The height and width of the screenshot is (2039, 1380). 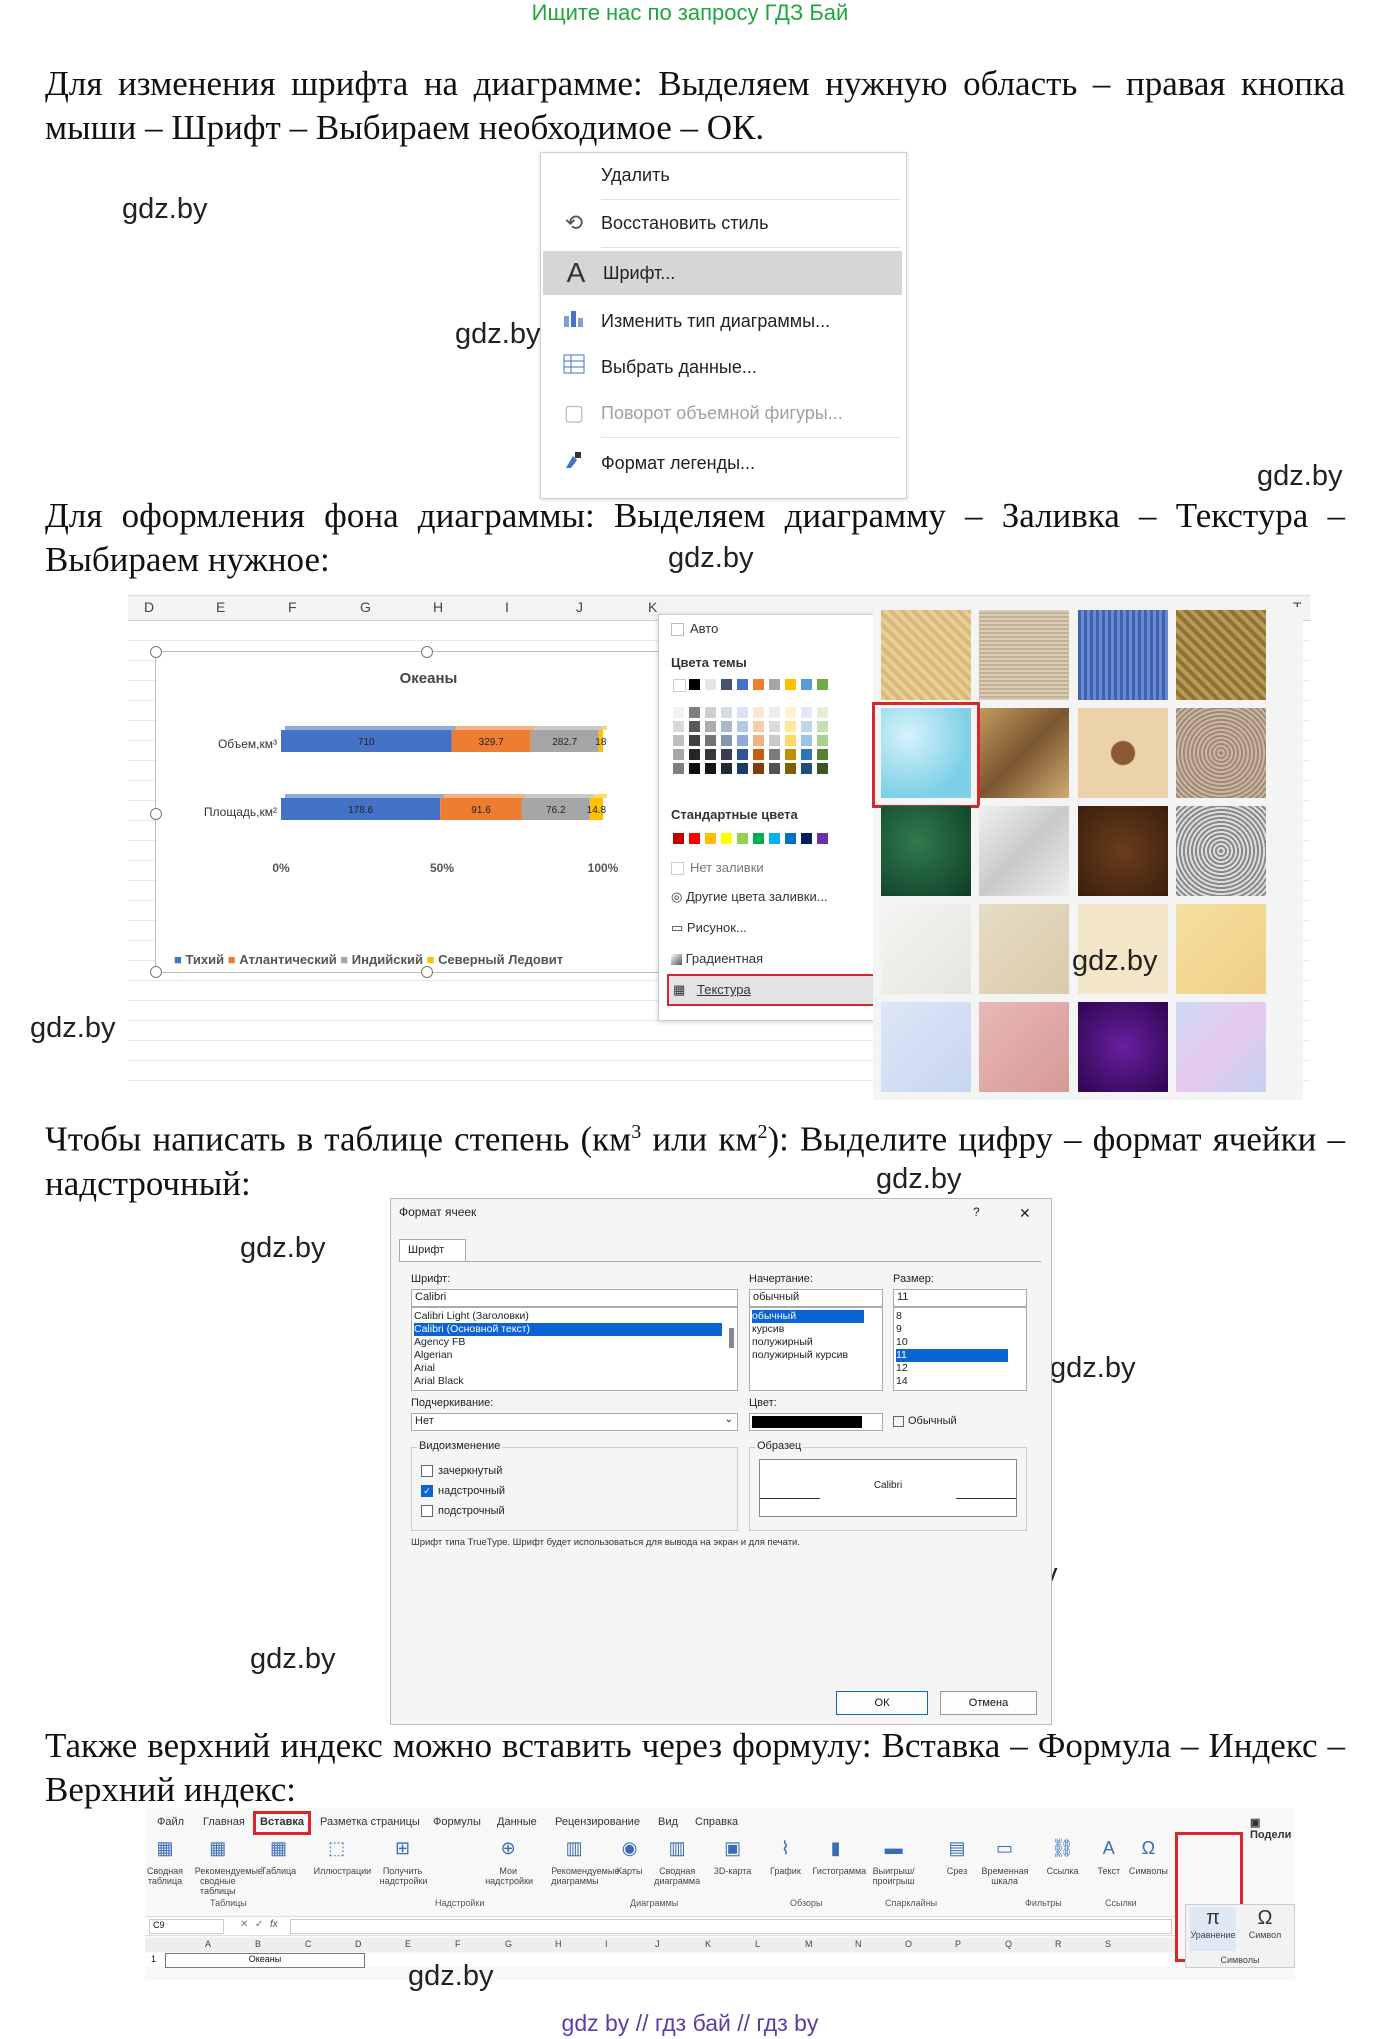 What do you see at coordinates (926, 753) in the screenshot?
I see `texture-water-droplets` at bounding box center [926, 753].